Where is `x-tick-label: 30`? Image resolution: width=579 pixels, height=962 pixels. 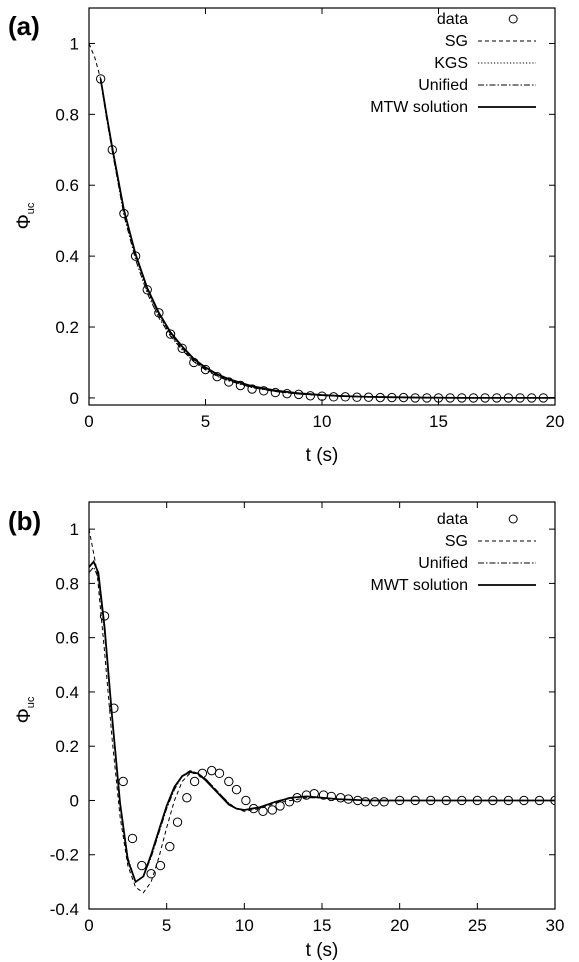 x-tick-label: 30 is located at coordinates (555, 925).